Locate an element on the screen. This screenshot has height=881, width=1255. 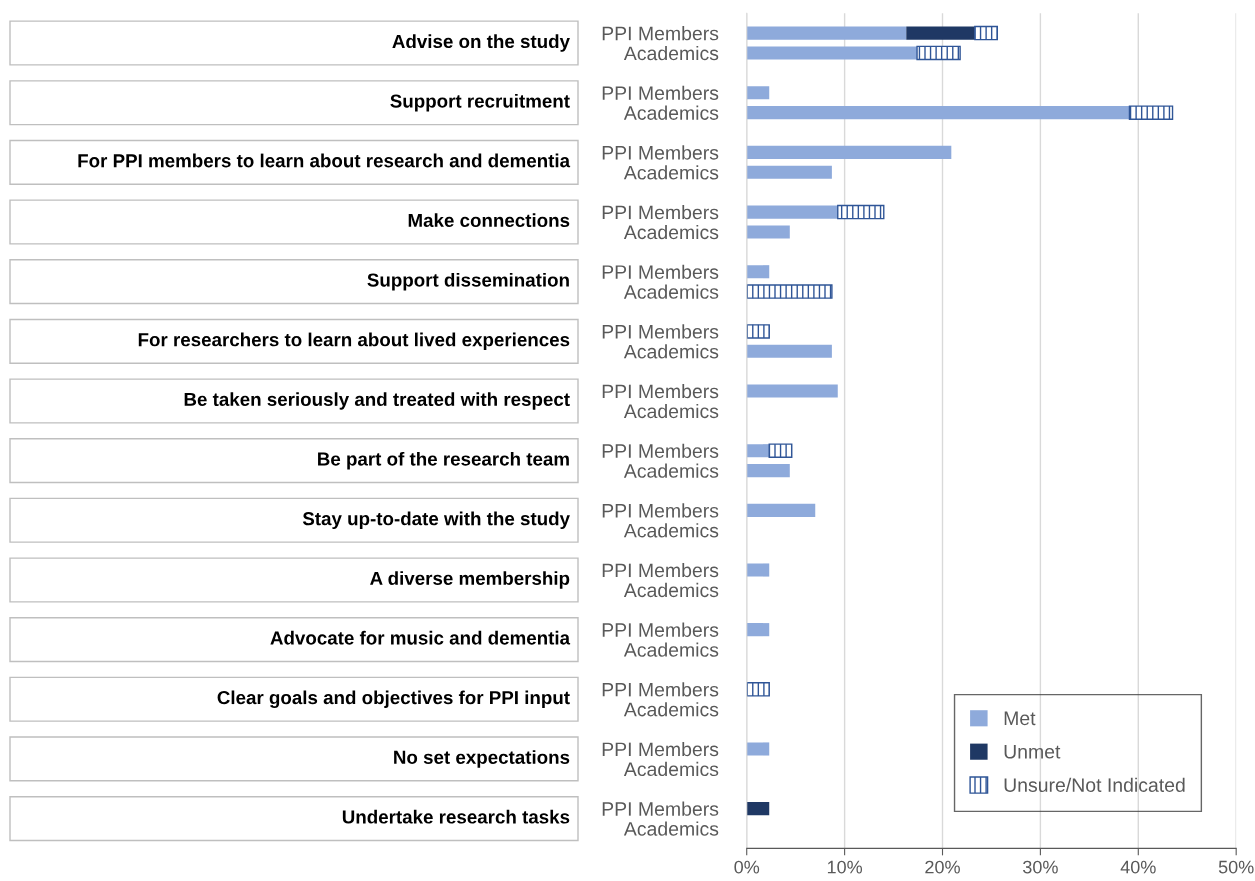
text: Be taken seriously and treated with respect is located at coordinates (377, 401).